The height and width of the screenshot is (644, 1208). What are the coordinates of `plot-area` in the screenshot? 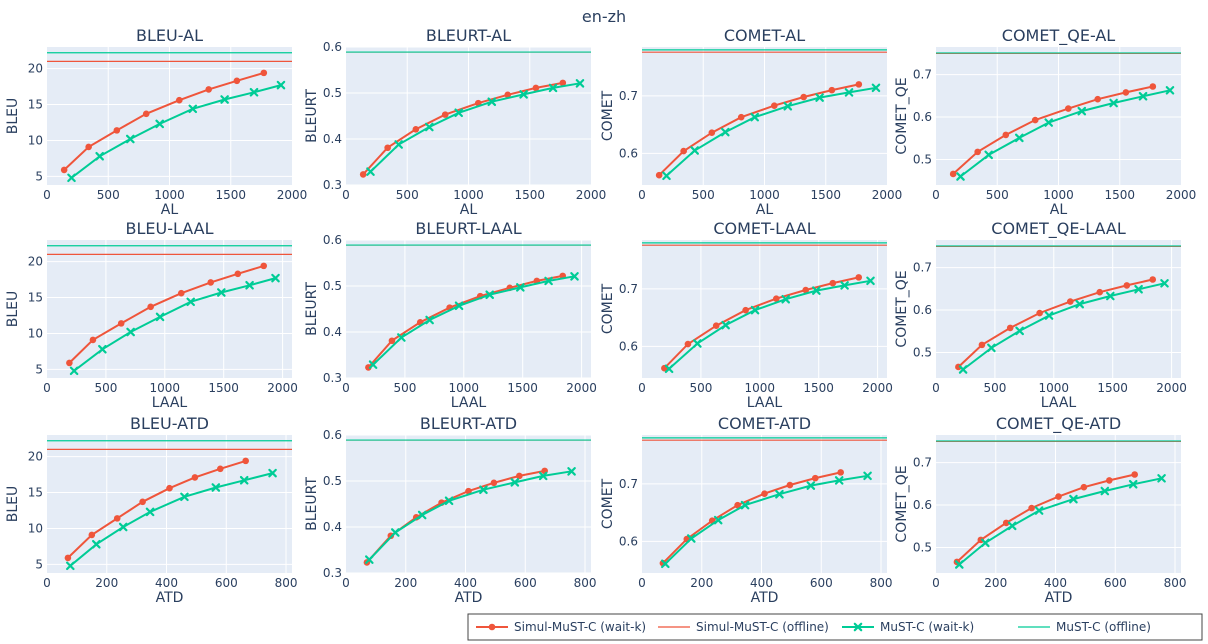 It's located at (169, 309).